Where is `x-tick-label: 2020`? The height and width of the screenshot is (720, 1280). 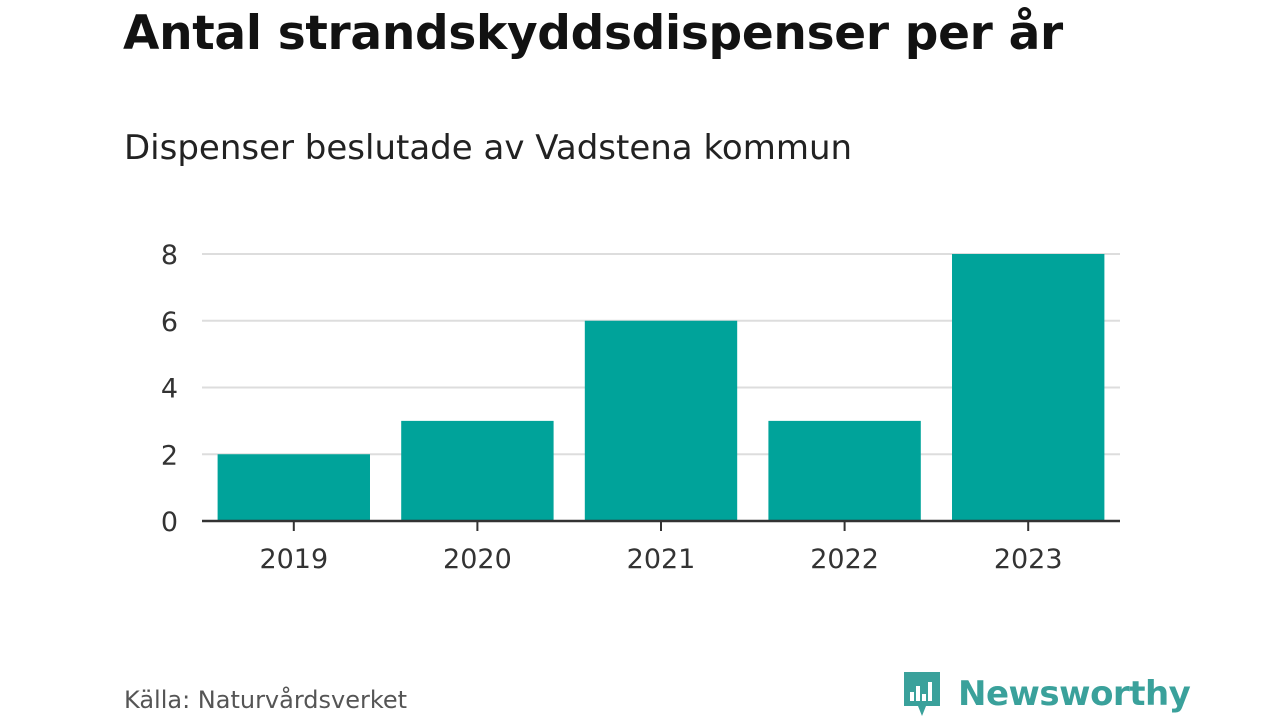 x-tick-label: 2020 is located at coordinates (477, 559).